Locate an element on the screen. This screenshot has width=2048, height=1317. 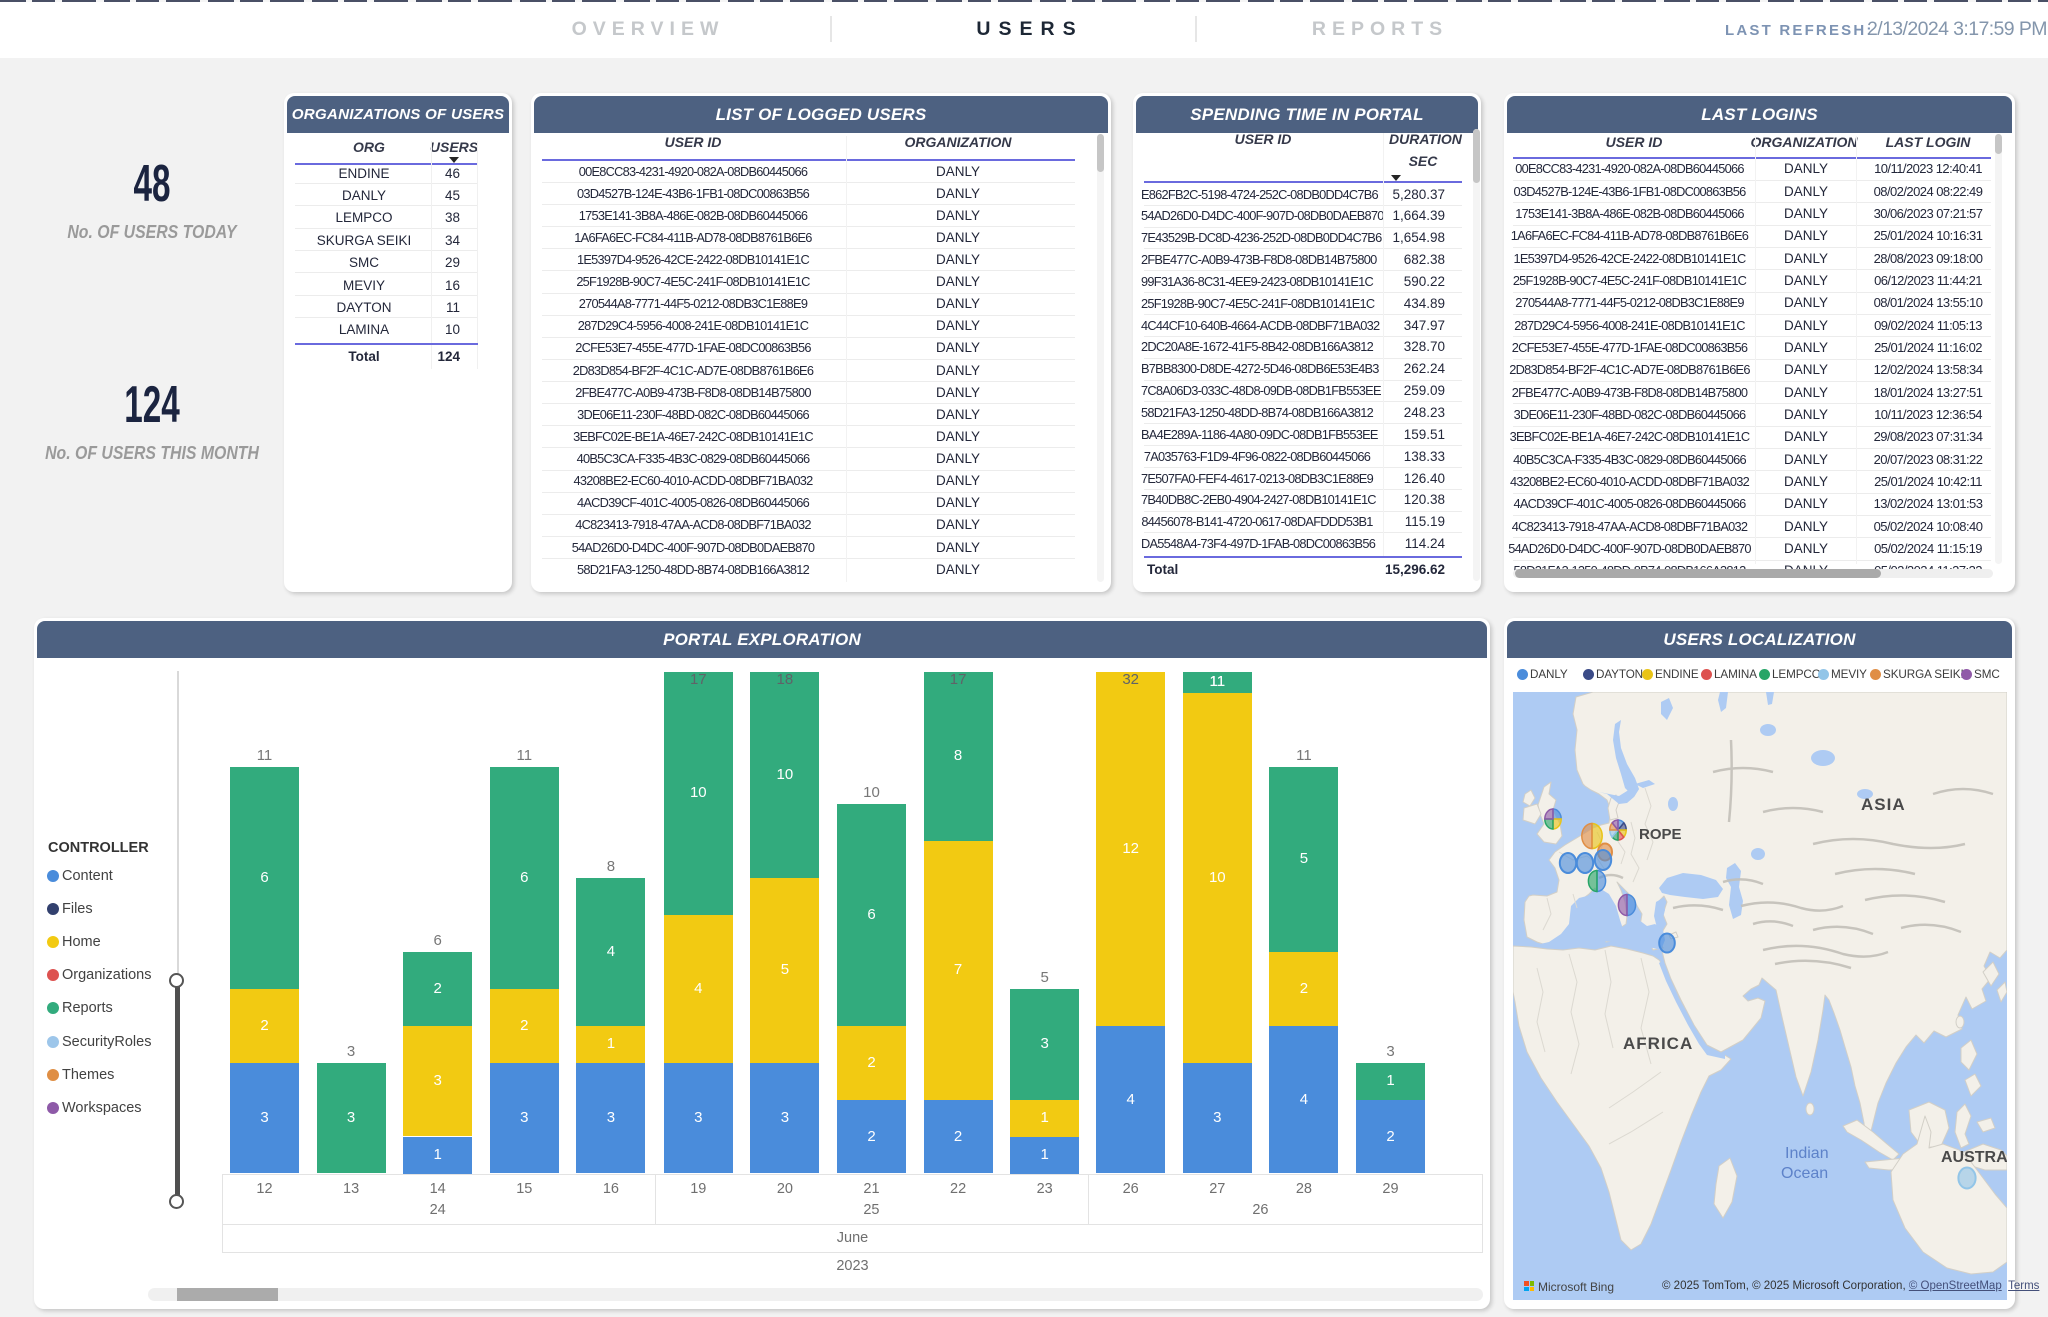
svg-text: AUSTRAL is located at coordinates (1974, 1157).